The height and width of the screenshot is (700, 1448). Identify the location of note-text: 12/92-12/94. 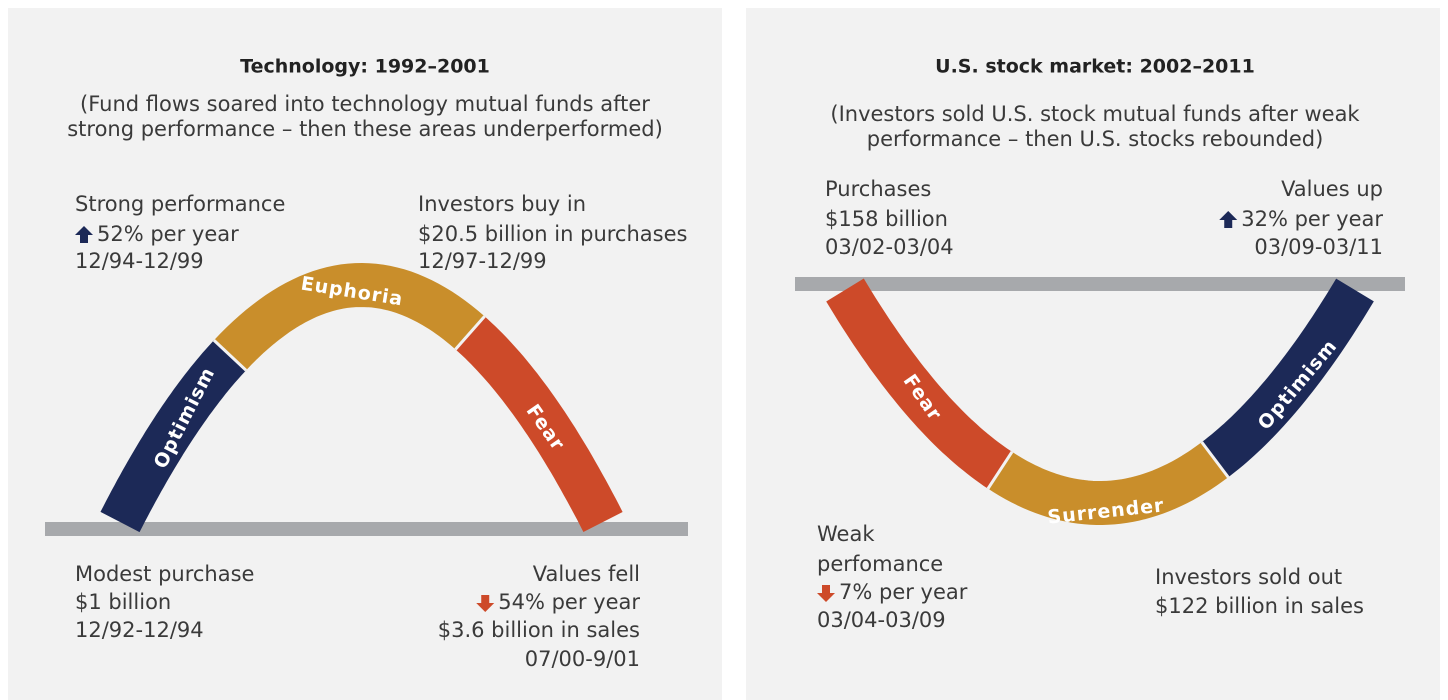
(139, 630).